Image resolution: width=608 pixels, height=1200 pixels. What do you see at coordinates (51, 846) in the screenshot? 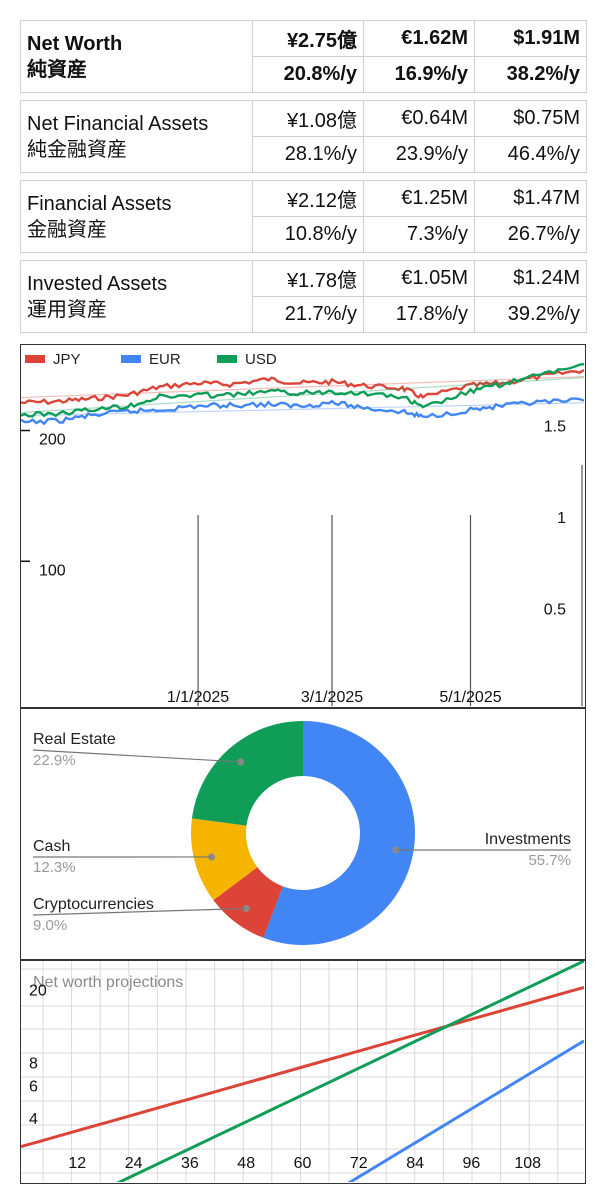
I see `slice-label: Cash` at bounding box center [51, 846].